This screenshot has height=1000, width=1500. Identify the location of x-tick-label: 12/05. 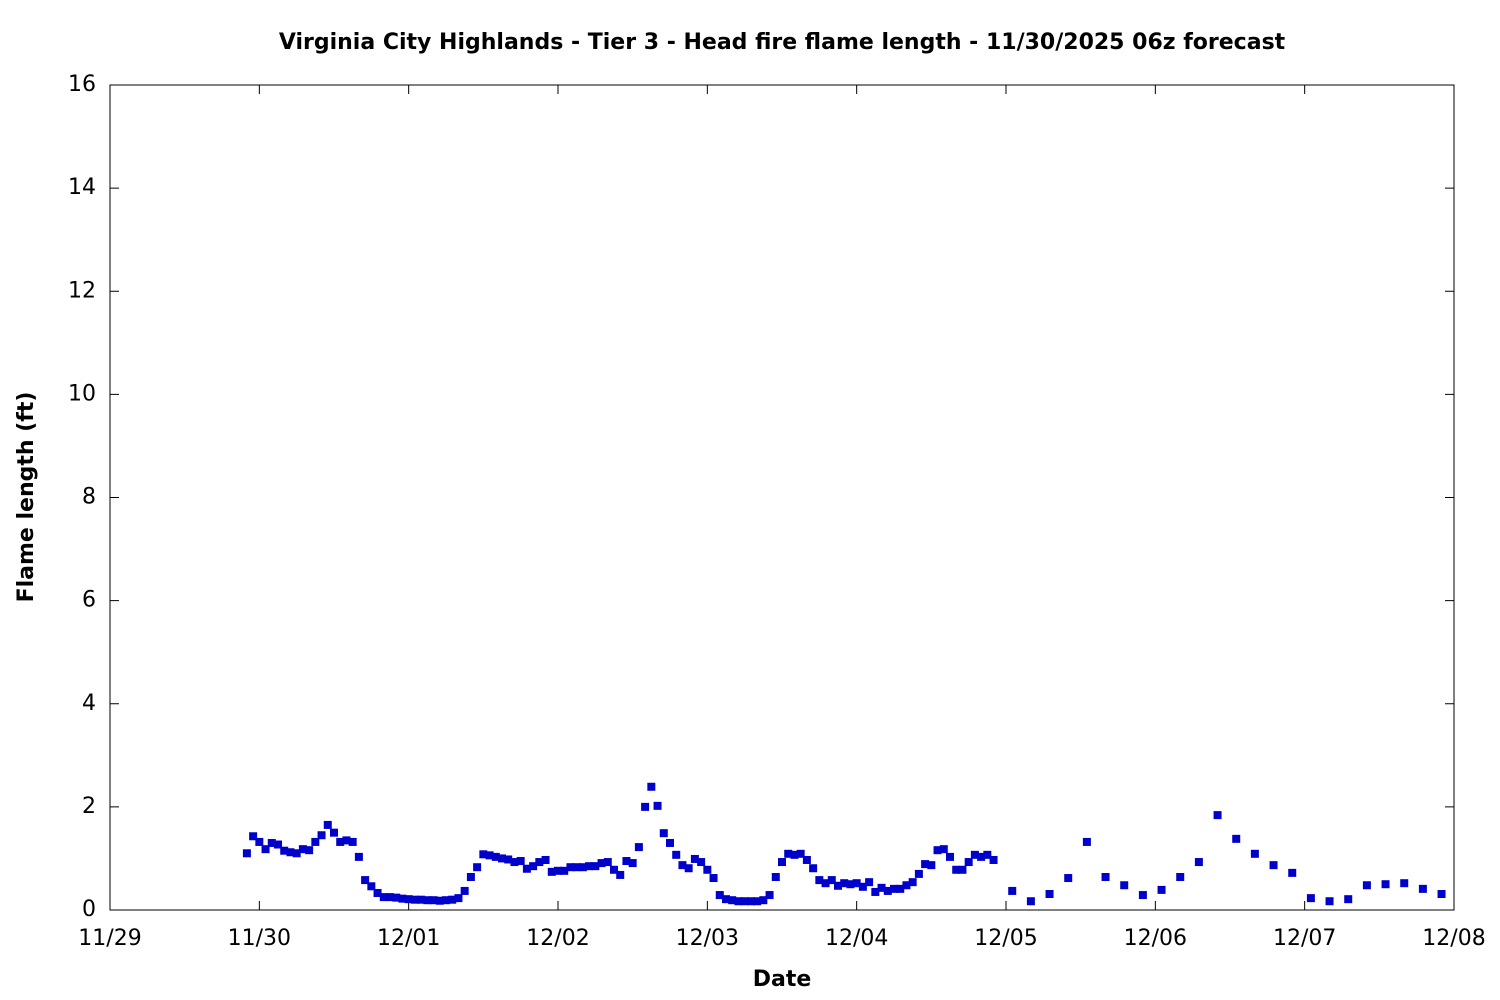
(1005, 938).